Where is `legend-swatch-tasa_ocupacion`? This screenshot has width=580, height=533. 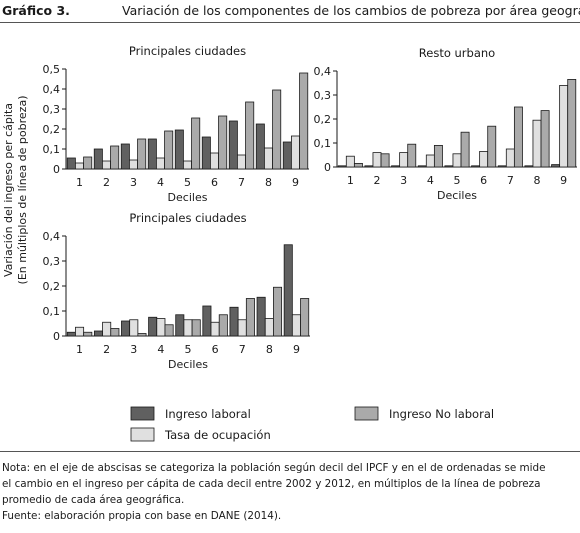 legend-swatch-tasa_ocupacion is located at coordinates (142, 434).